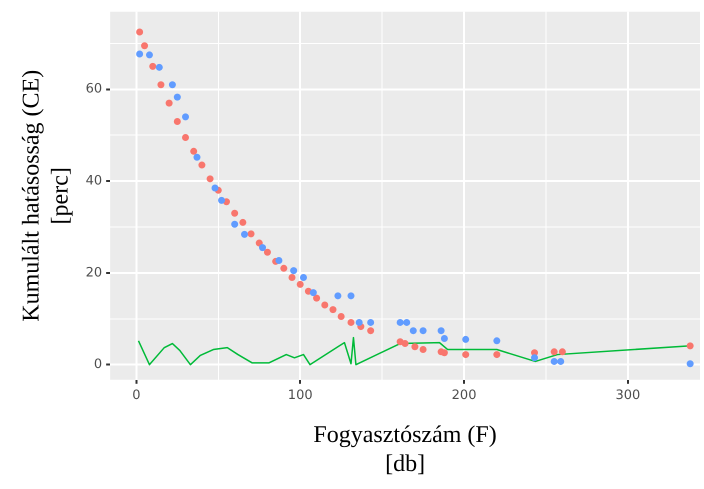  Describe the element at coordinates (300, 395) in the screenshot. I see `x-tick-label: 100` at that location.